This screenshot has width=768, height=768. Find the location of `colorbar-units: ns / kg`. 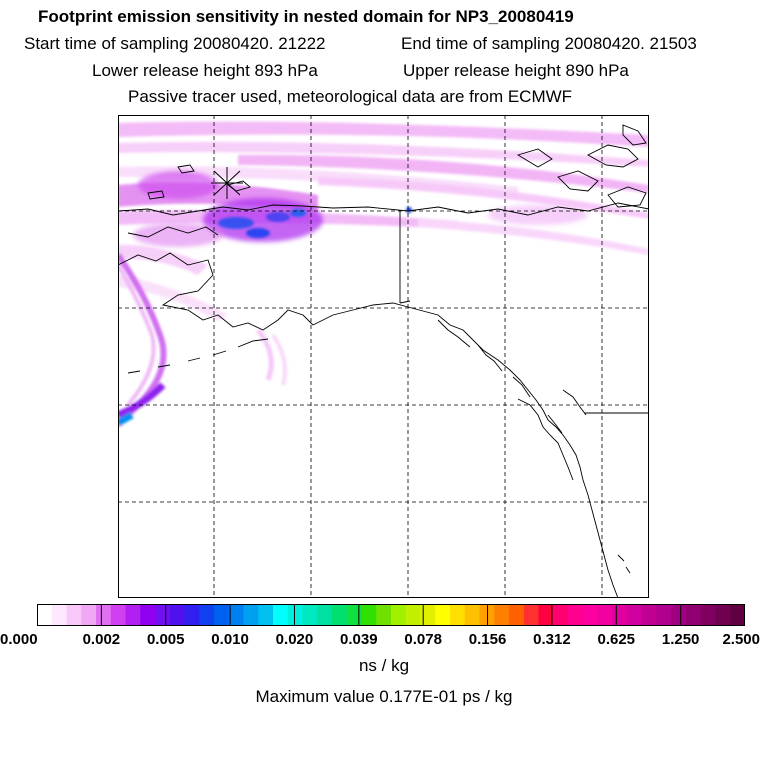

colorbar-units: ns / kg is located at coordinates (384, 665).